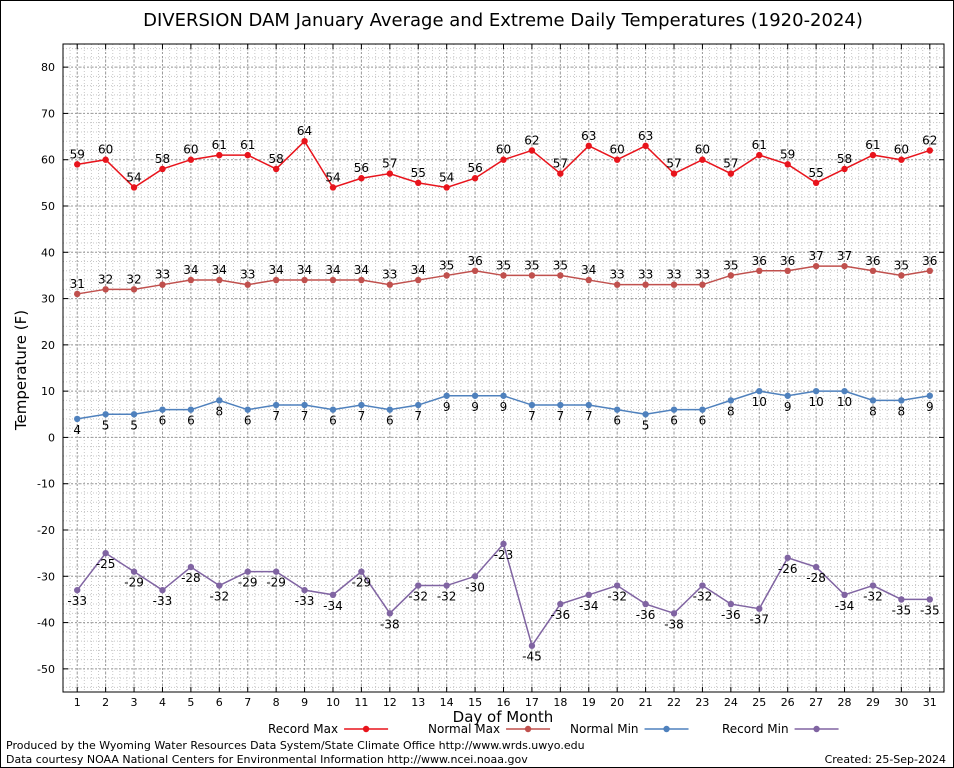  Describe the element at coordinates (77, 702) in the screenshot. I see `x-tick-label: 1` at that location.